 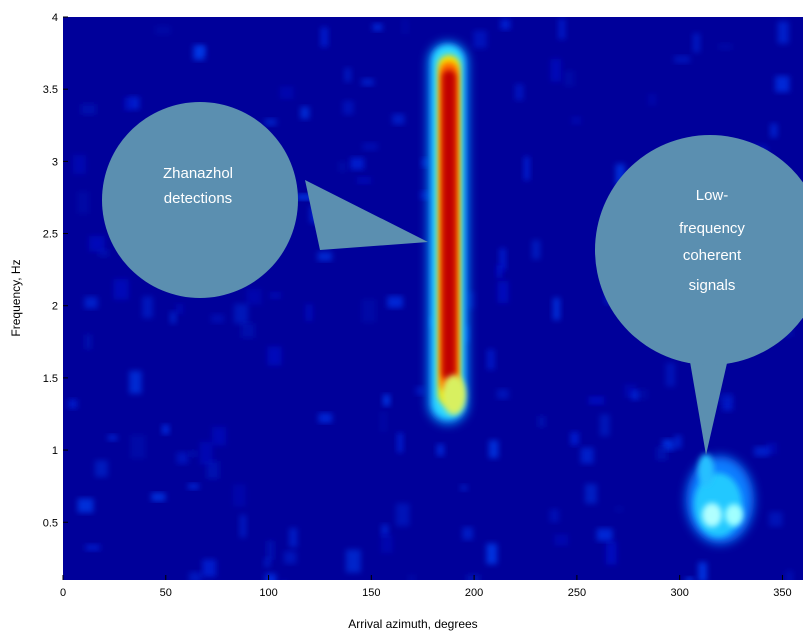 I want to click on blob-lightcyan, so click(x=712, y=515).